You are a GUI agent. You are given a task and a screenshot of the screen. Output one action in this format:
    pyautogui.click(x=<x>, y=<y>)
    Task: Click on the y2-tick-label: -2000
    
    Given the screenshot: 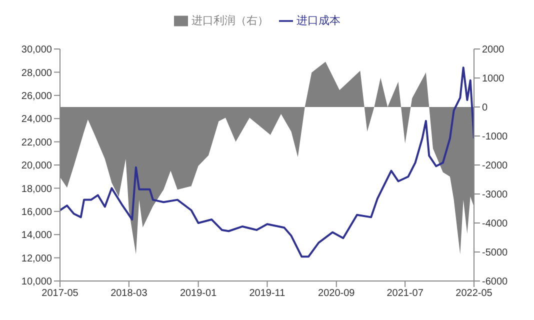 What is the action you would take?
    pyautogui.click(x=495, y=166)
    